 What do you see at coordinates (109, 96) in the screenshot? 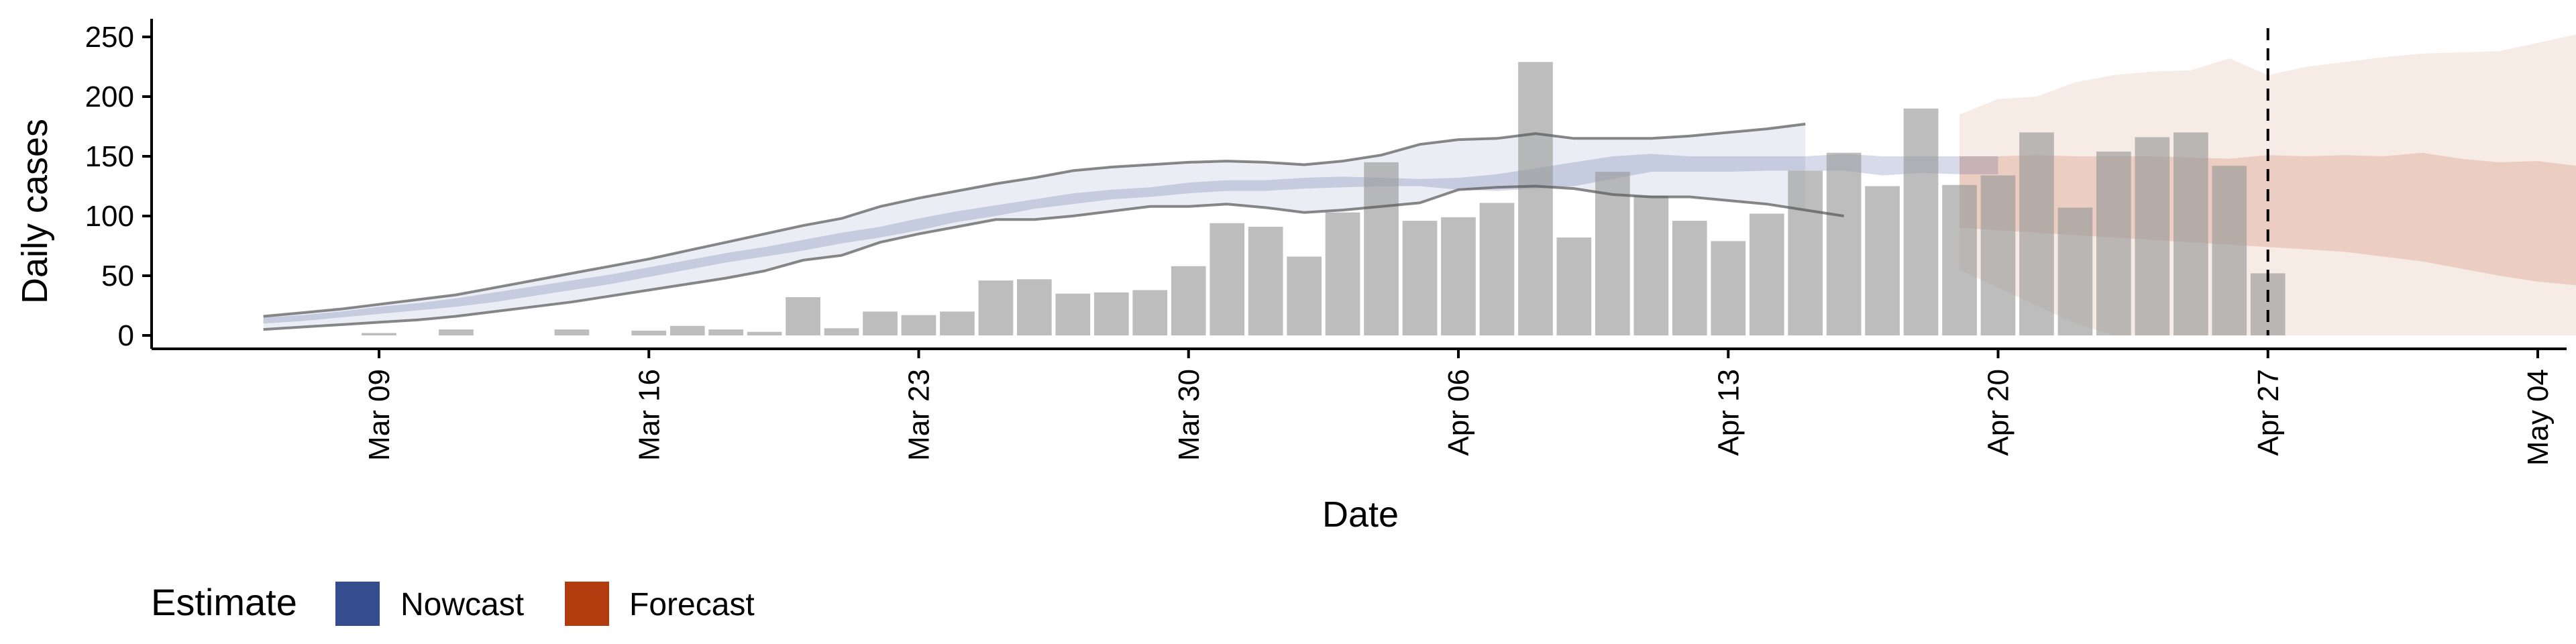
I see `y-tick-label: 200` at bounding box center [109, 96].